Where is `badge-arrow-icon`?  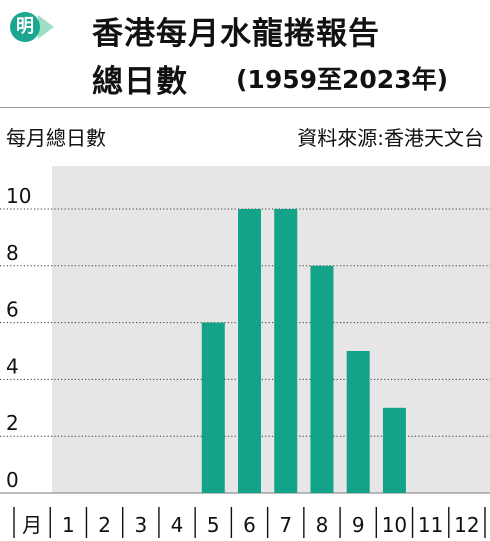 badge-arrow-icon is located at coordinates (46, 27).